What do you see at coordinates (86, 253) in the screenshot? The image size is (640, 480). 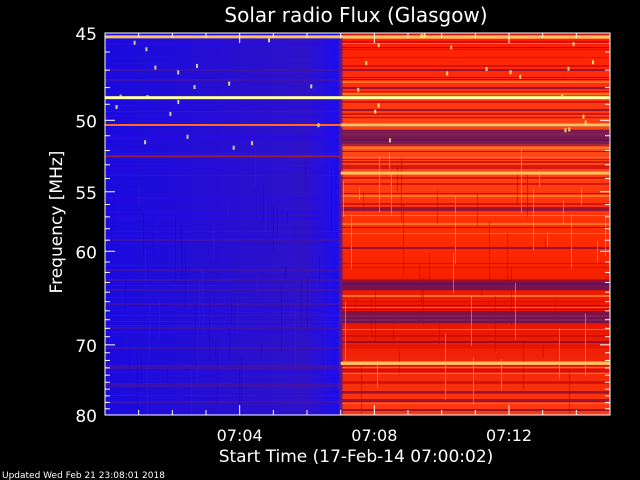 I see `y-tick-label: 60` at bounding box center [86, 253].